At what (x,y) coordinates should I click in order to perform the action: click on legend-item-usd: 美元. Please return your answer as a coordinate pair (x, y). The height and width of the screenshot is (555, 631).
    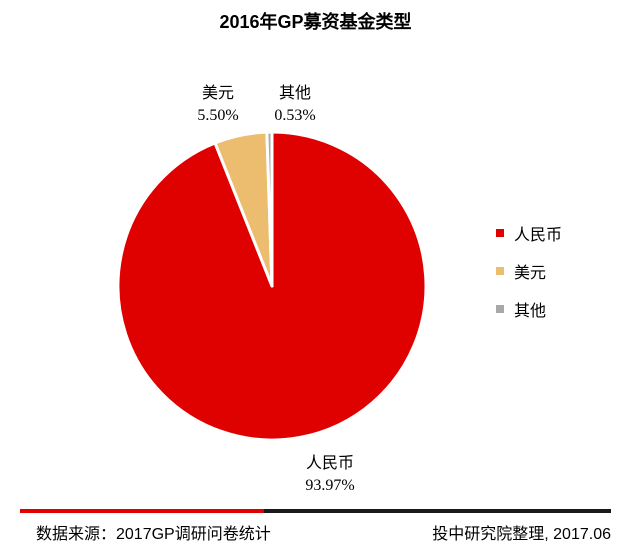
    Looking at the image, I should click on (529, 271).